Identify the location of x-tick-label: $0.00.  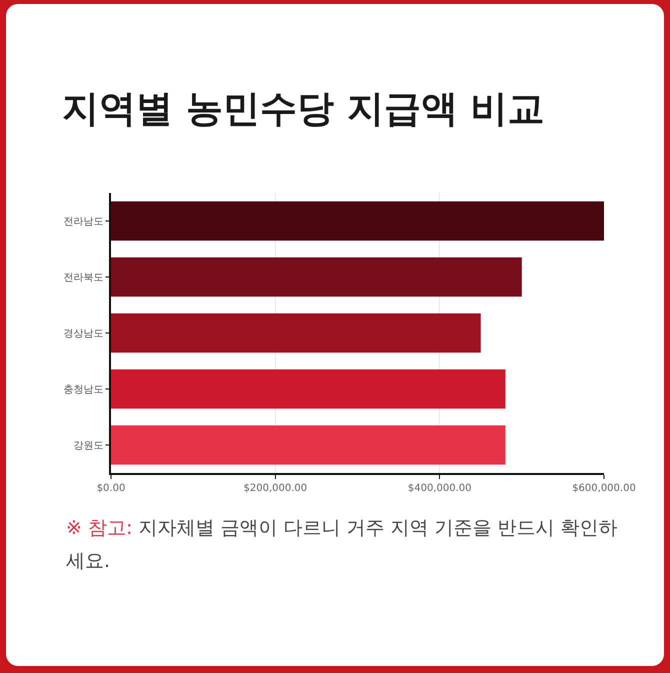
(111, 488).